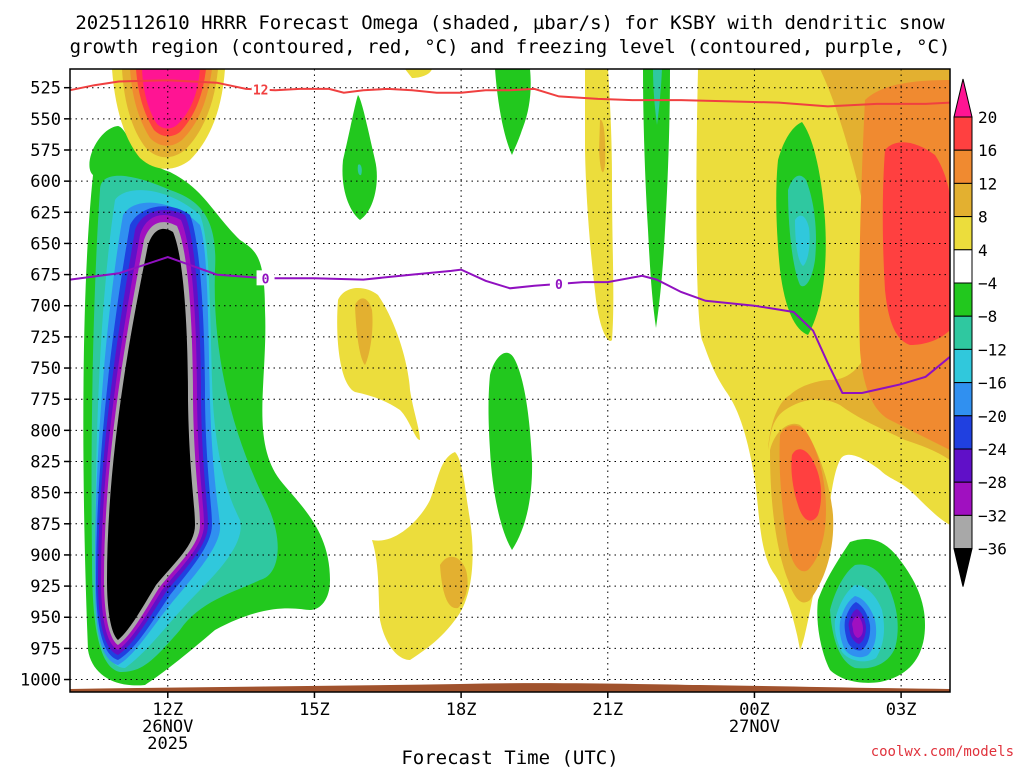 The image size is (1024, 768). I want to click on colorbar-label: −12, so click(992, 349).